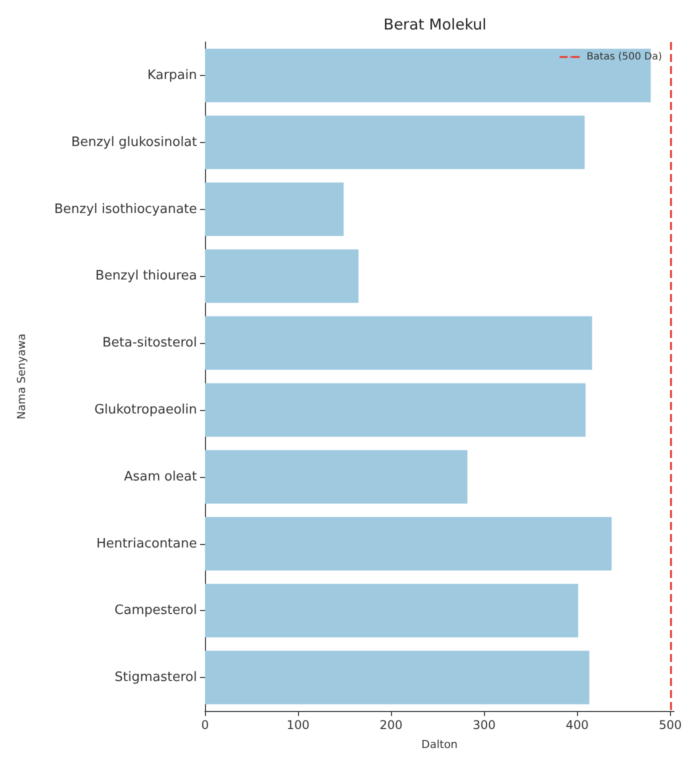  What do you see at coordinates (298, 725) in the screenshot?
I see `x-tick-label: 100` at bounding box center [298, 725].